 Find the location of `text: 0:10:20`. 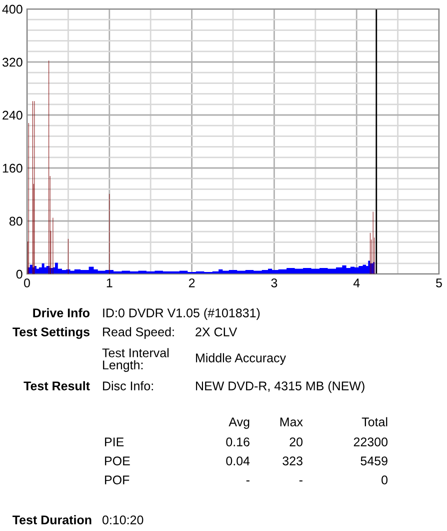

text: 0:10:20 is located at coordinates (123, 520).